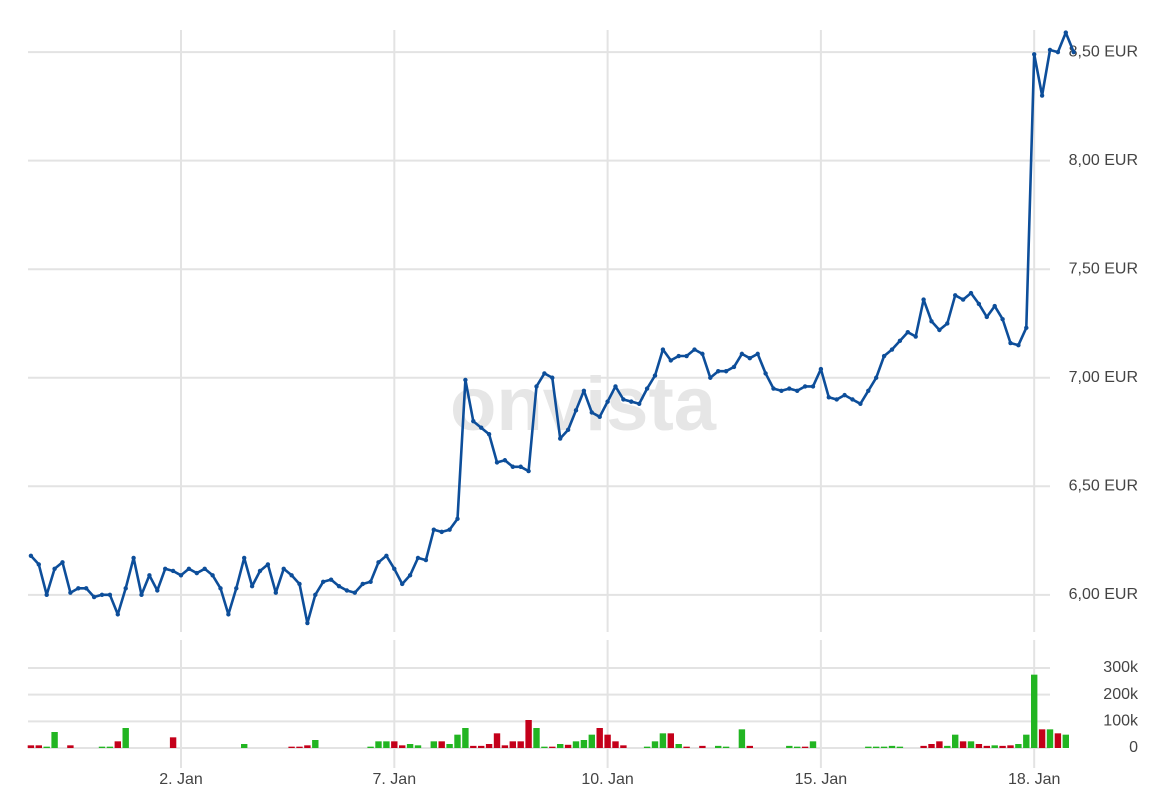  Describe the element at coordinates (607, 779) in the screenshot. I see `x-tick-label: 10. Jan` at that location.